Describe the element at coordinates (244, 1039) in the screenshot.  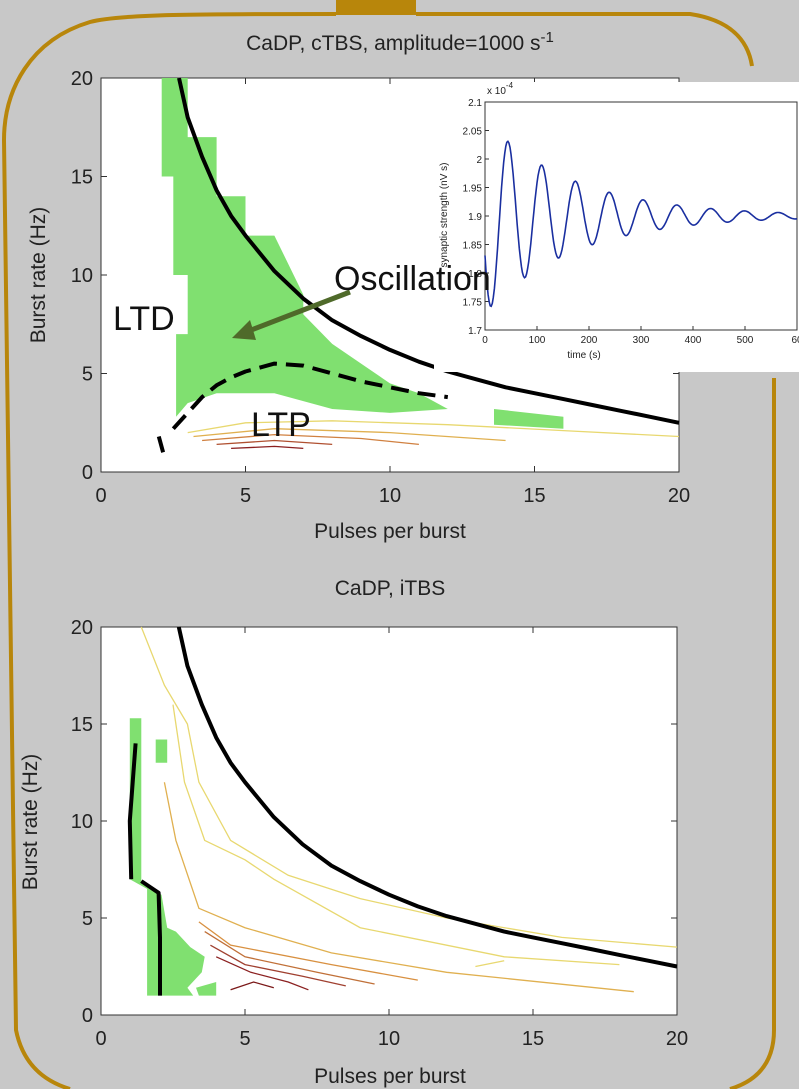
I see `bottom-x-tick-label: 5` at that location.